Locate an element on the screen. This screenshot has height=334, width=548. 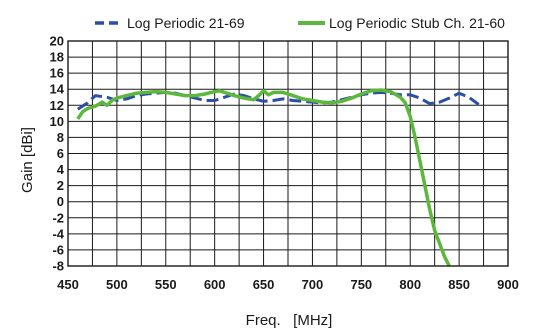
series-line-log-periodic is located at coordinates (278, 100).